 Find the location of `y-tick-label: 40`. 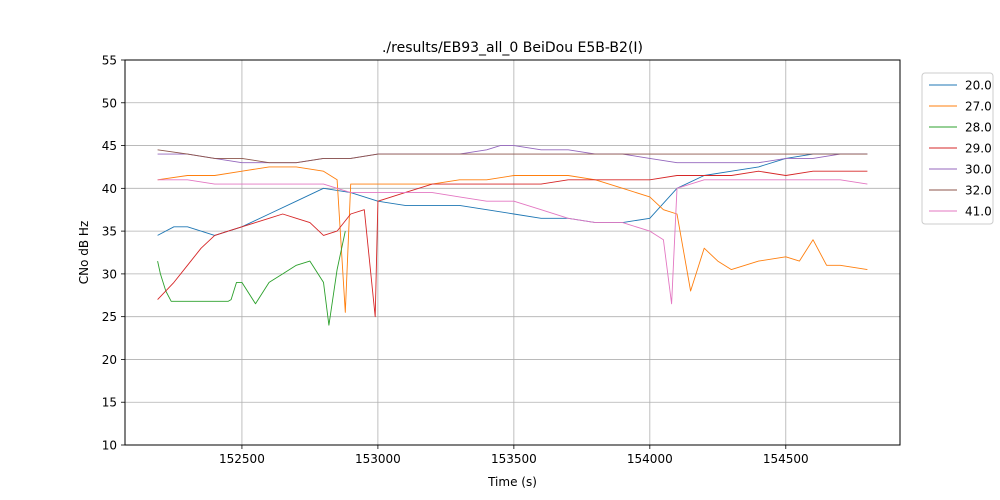

y-tick-label: 40 is located at coordinates (109, 189).